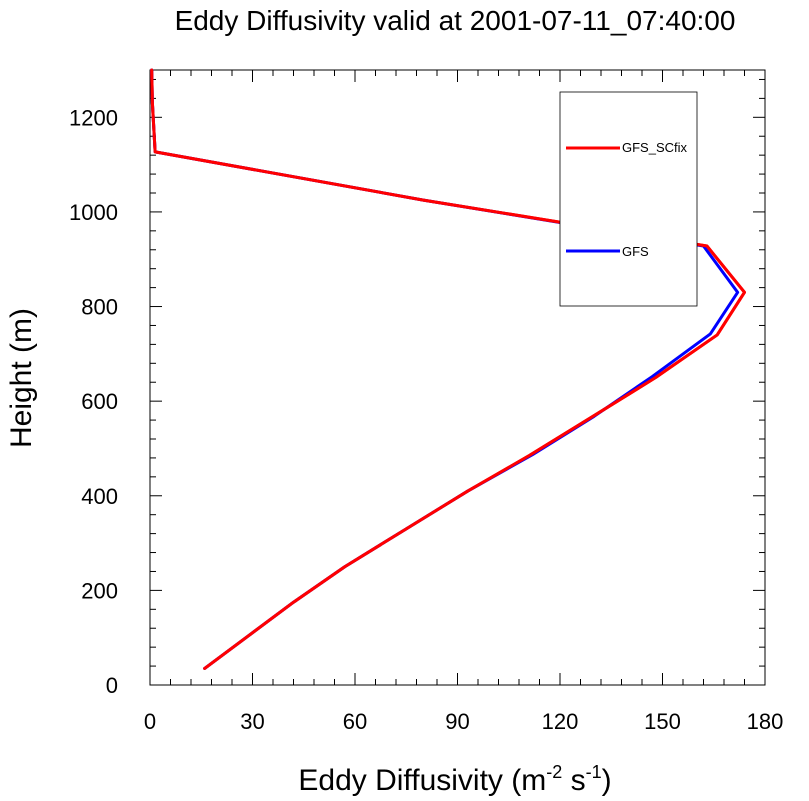 The image size is (809, 801). I want to click on y-tick-label: 600, so click(99, 401).